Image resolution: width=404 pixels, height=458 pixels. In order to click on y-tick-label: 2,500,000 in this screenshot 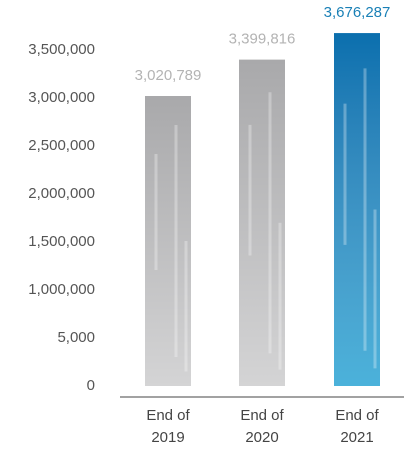, I will do `click(61, 145)`.